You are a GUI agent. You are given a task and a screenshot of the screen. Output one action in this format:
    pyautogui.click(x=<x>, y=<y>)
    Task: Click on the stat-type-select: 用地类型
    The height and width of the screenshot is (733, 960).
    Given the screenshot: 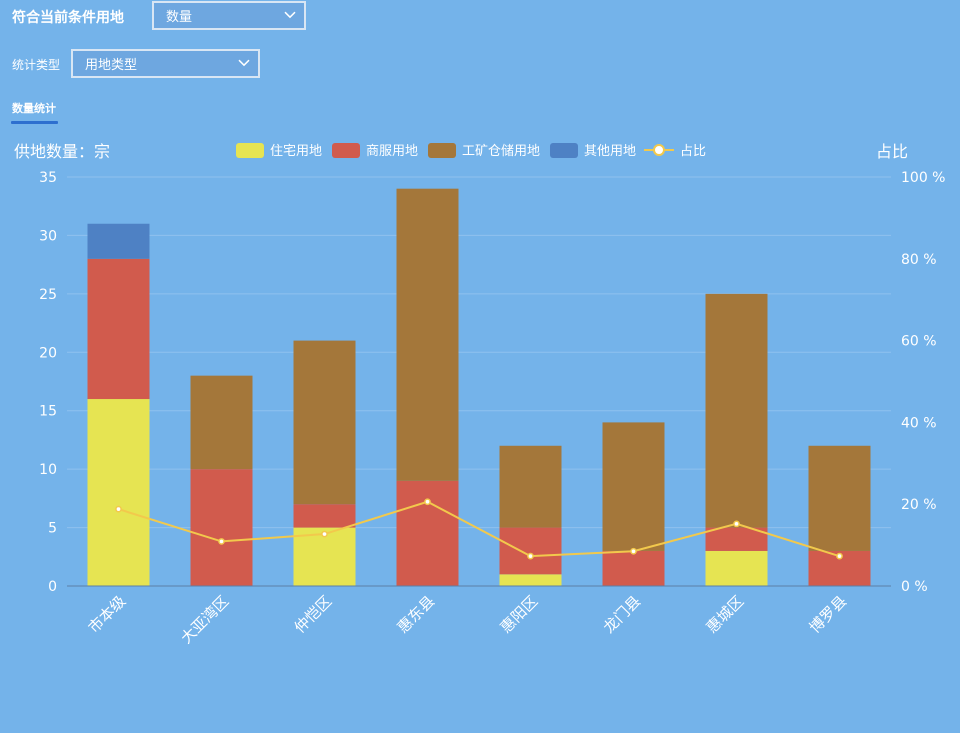 What is the action you would take?
    pyautogui.click(x=165, y=63)
    